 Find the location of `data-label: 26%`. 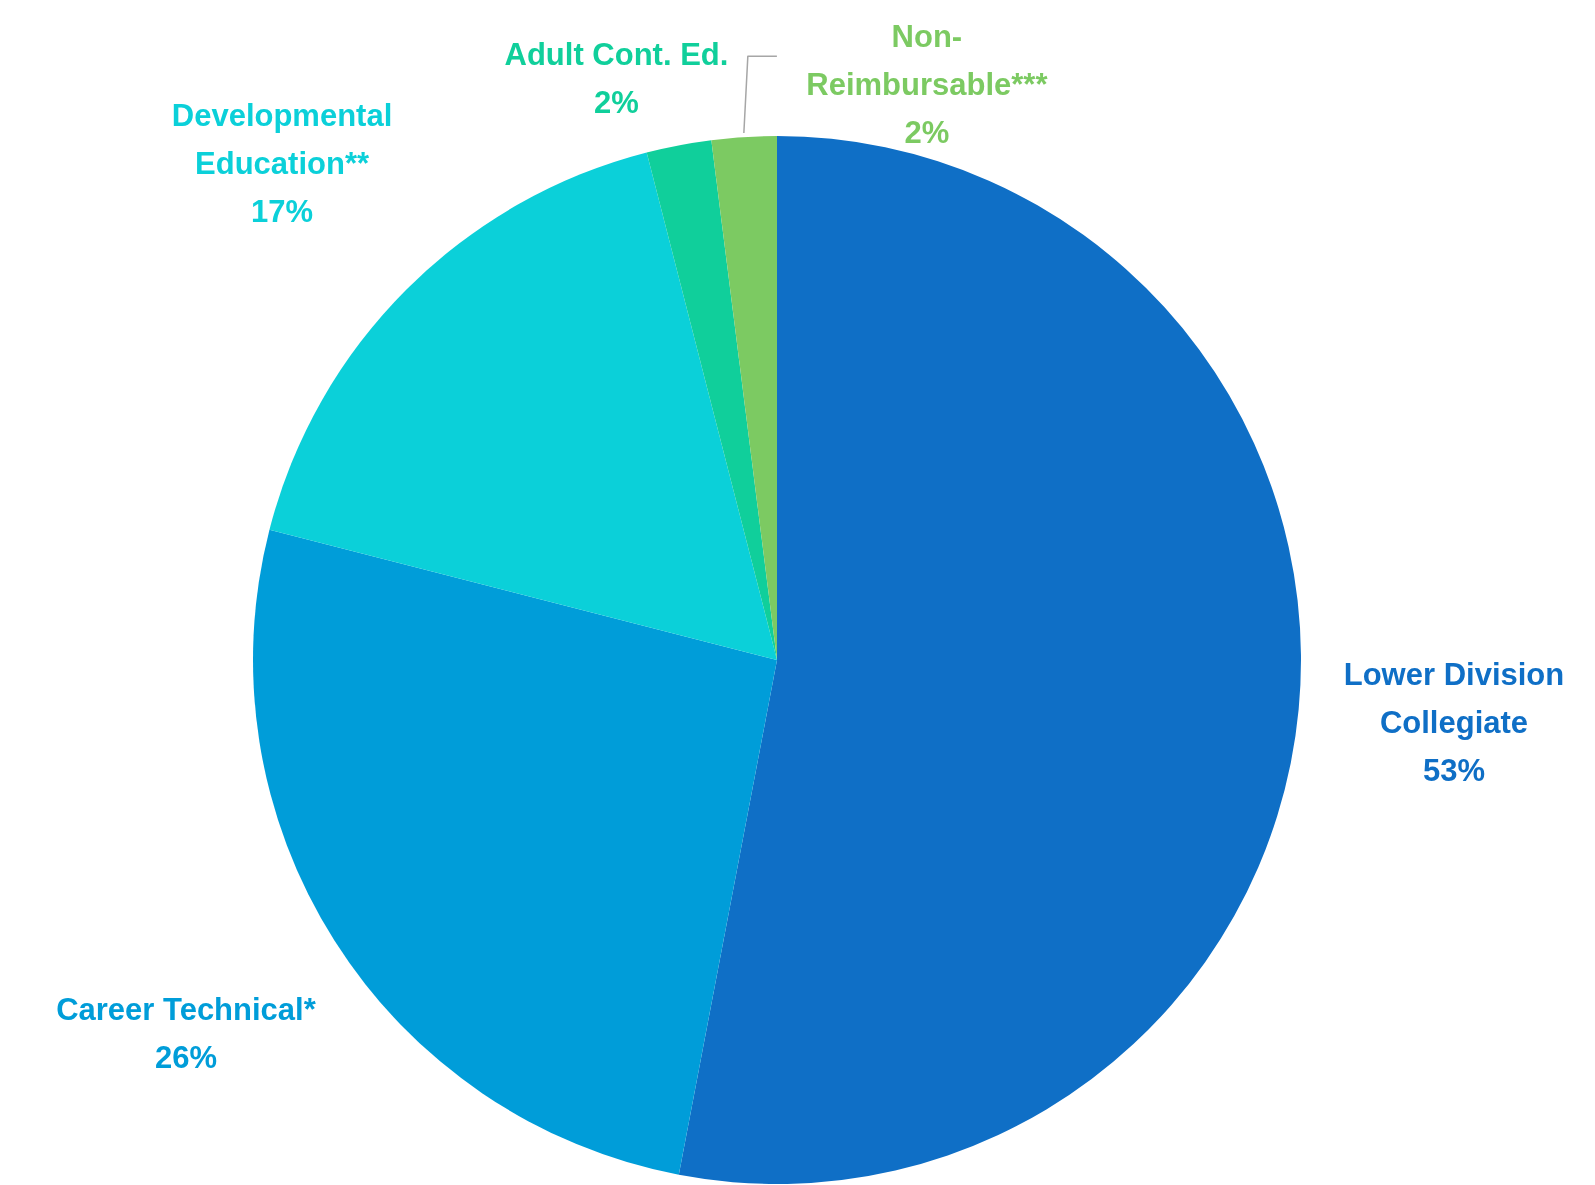

data-label: 26% is located at coordinates (185, 1058).